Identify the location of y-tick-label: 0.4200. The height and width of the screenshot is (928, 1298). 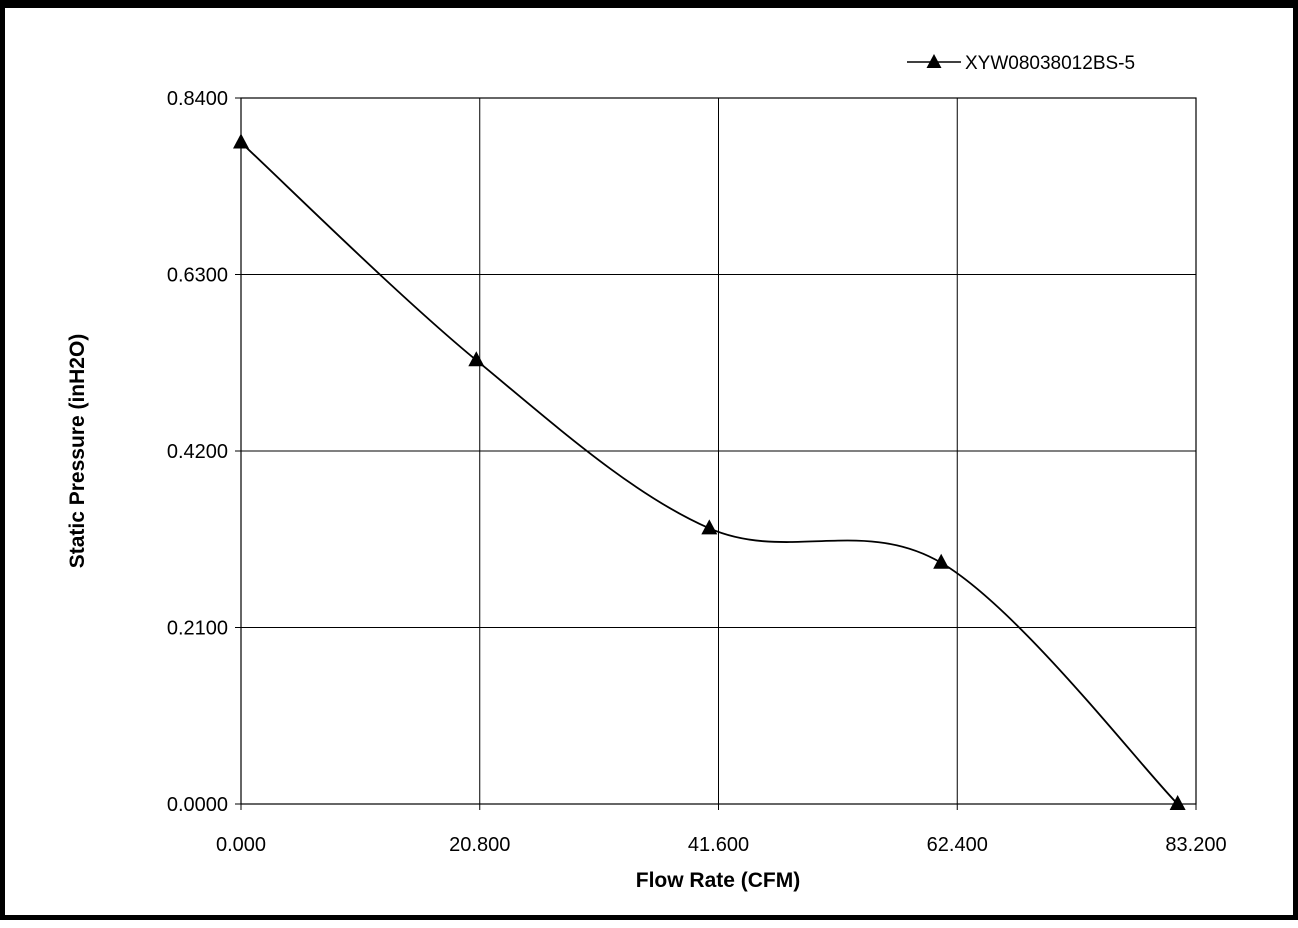
(197, 452).